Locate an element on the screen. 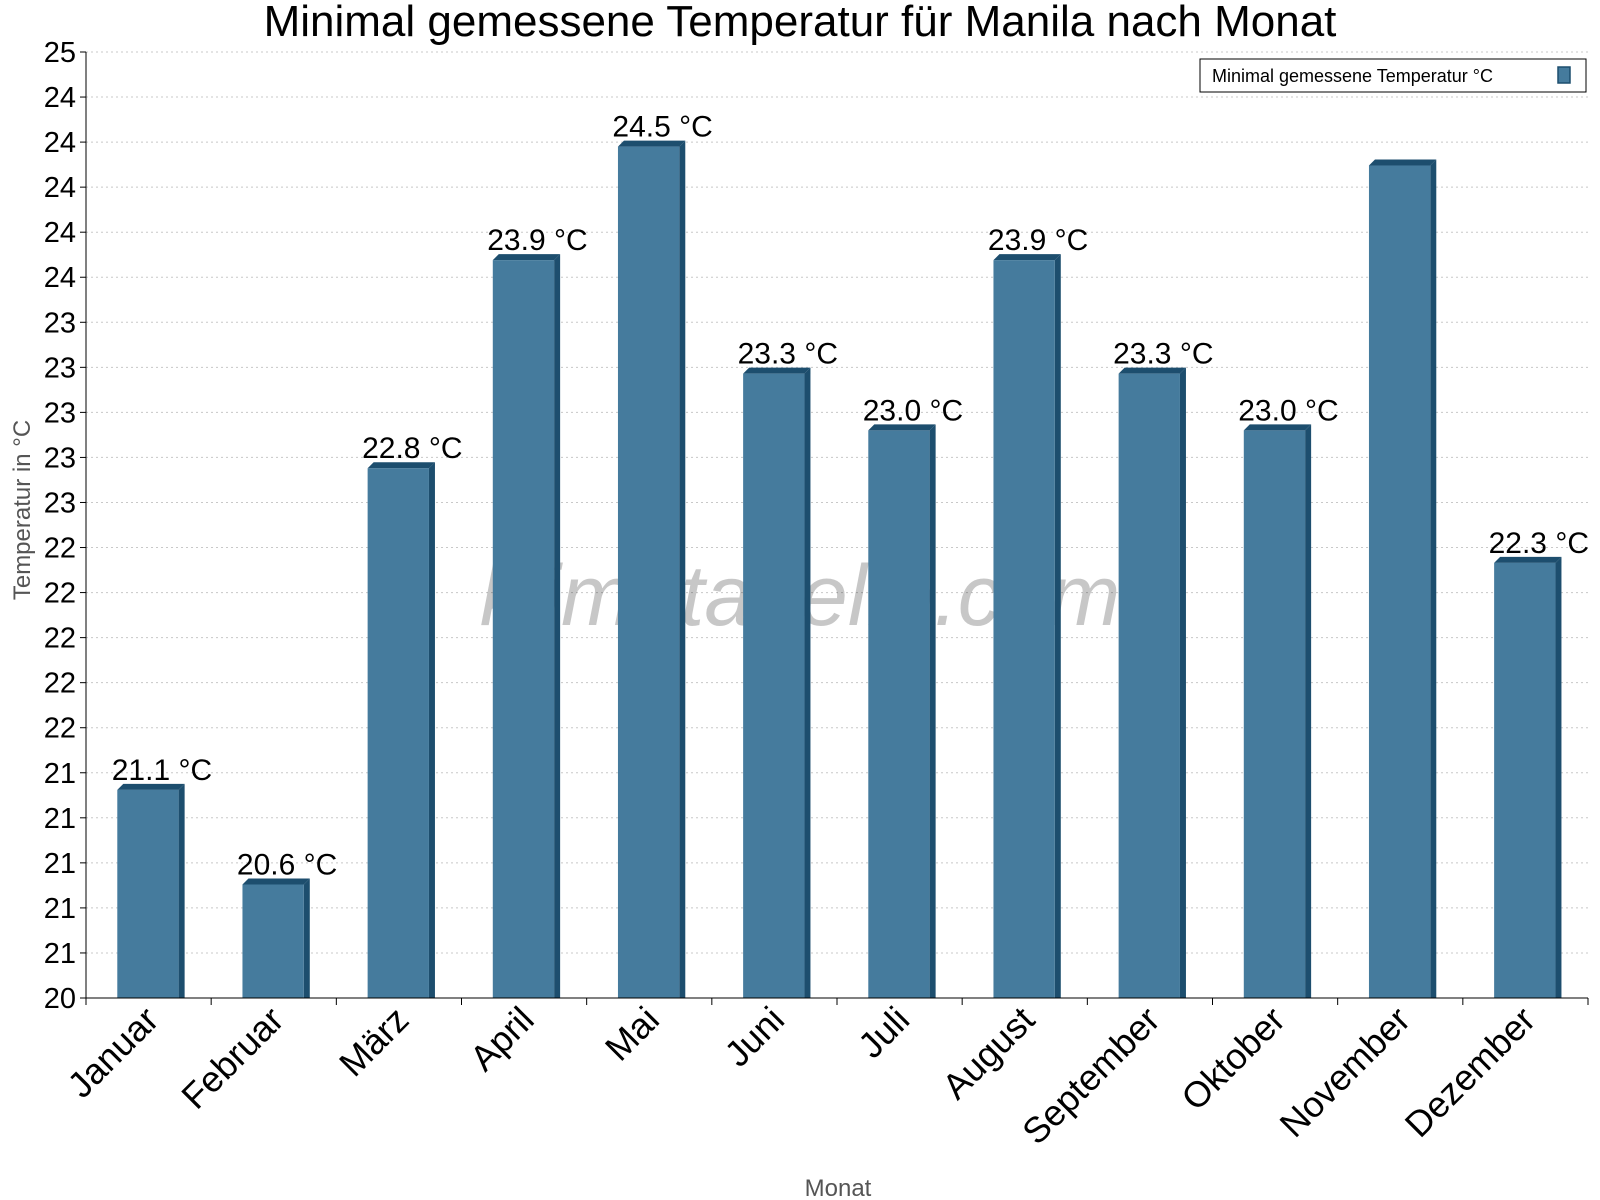 This screenshot has height=1200, width=1600. x-tick-label: Oktober is located at coordinates (1233, 1059).